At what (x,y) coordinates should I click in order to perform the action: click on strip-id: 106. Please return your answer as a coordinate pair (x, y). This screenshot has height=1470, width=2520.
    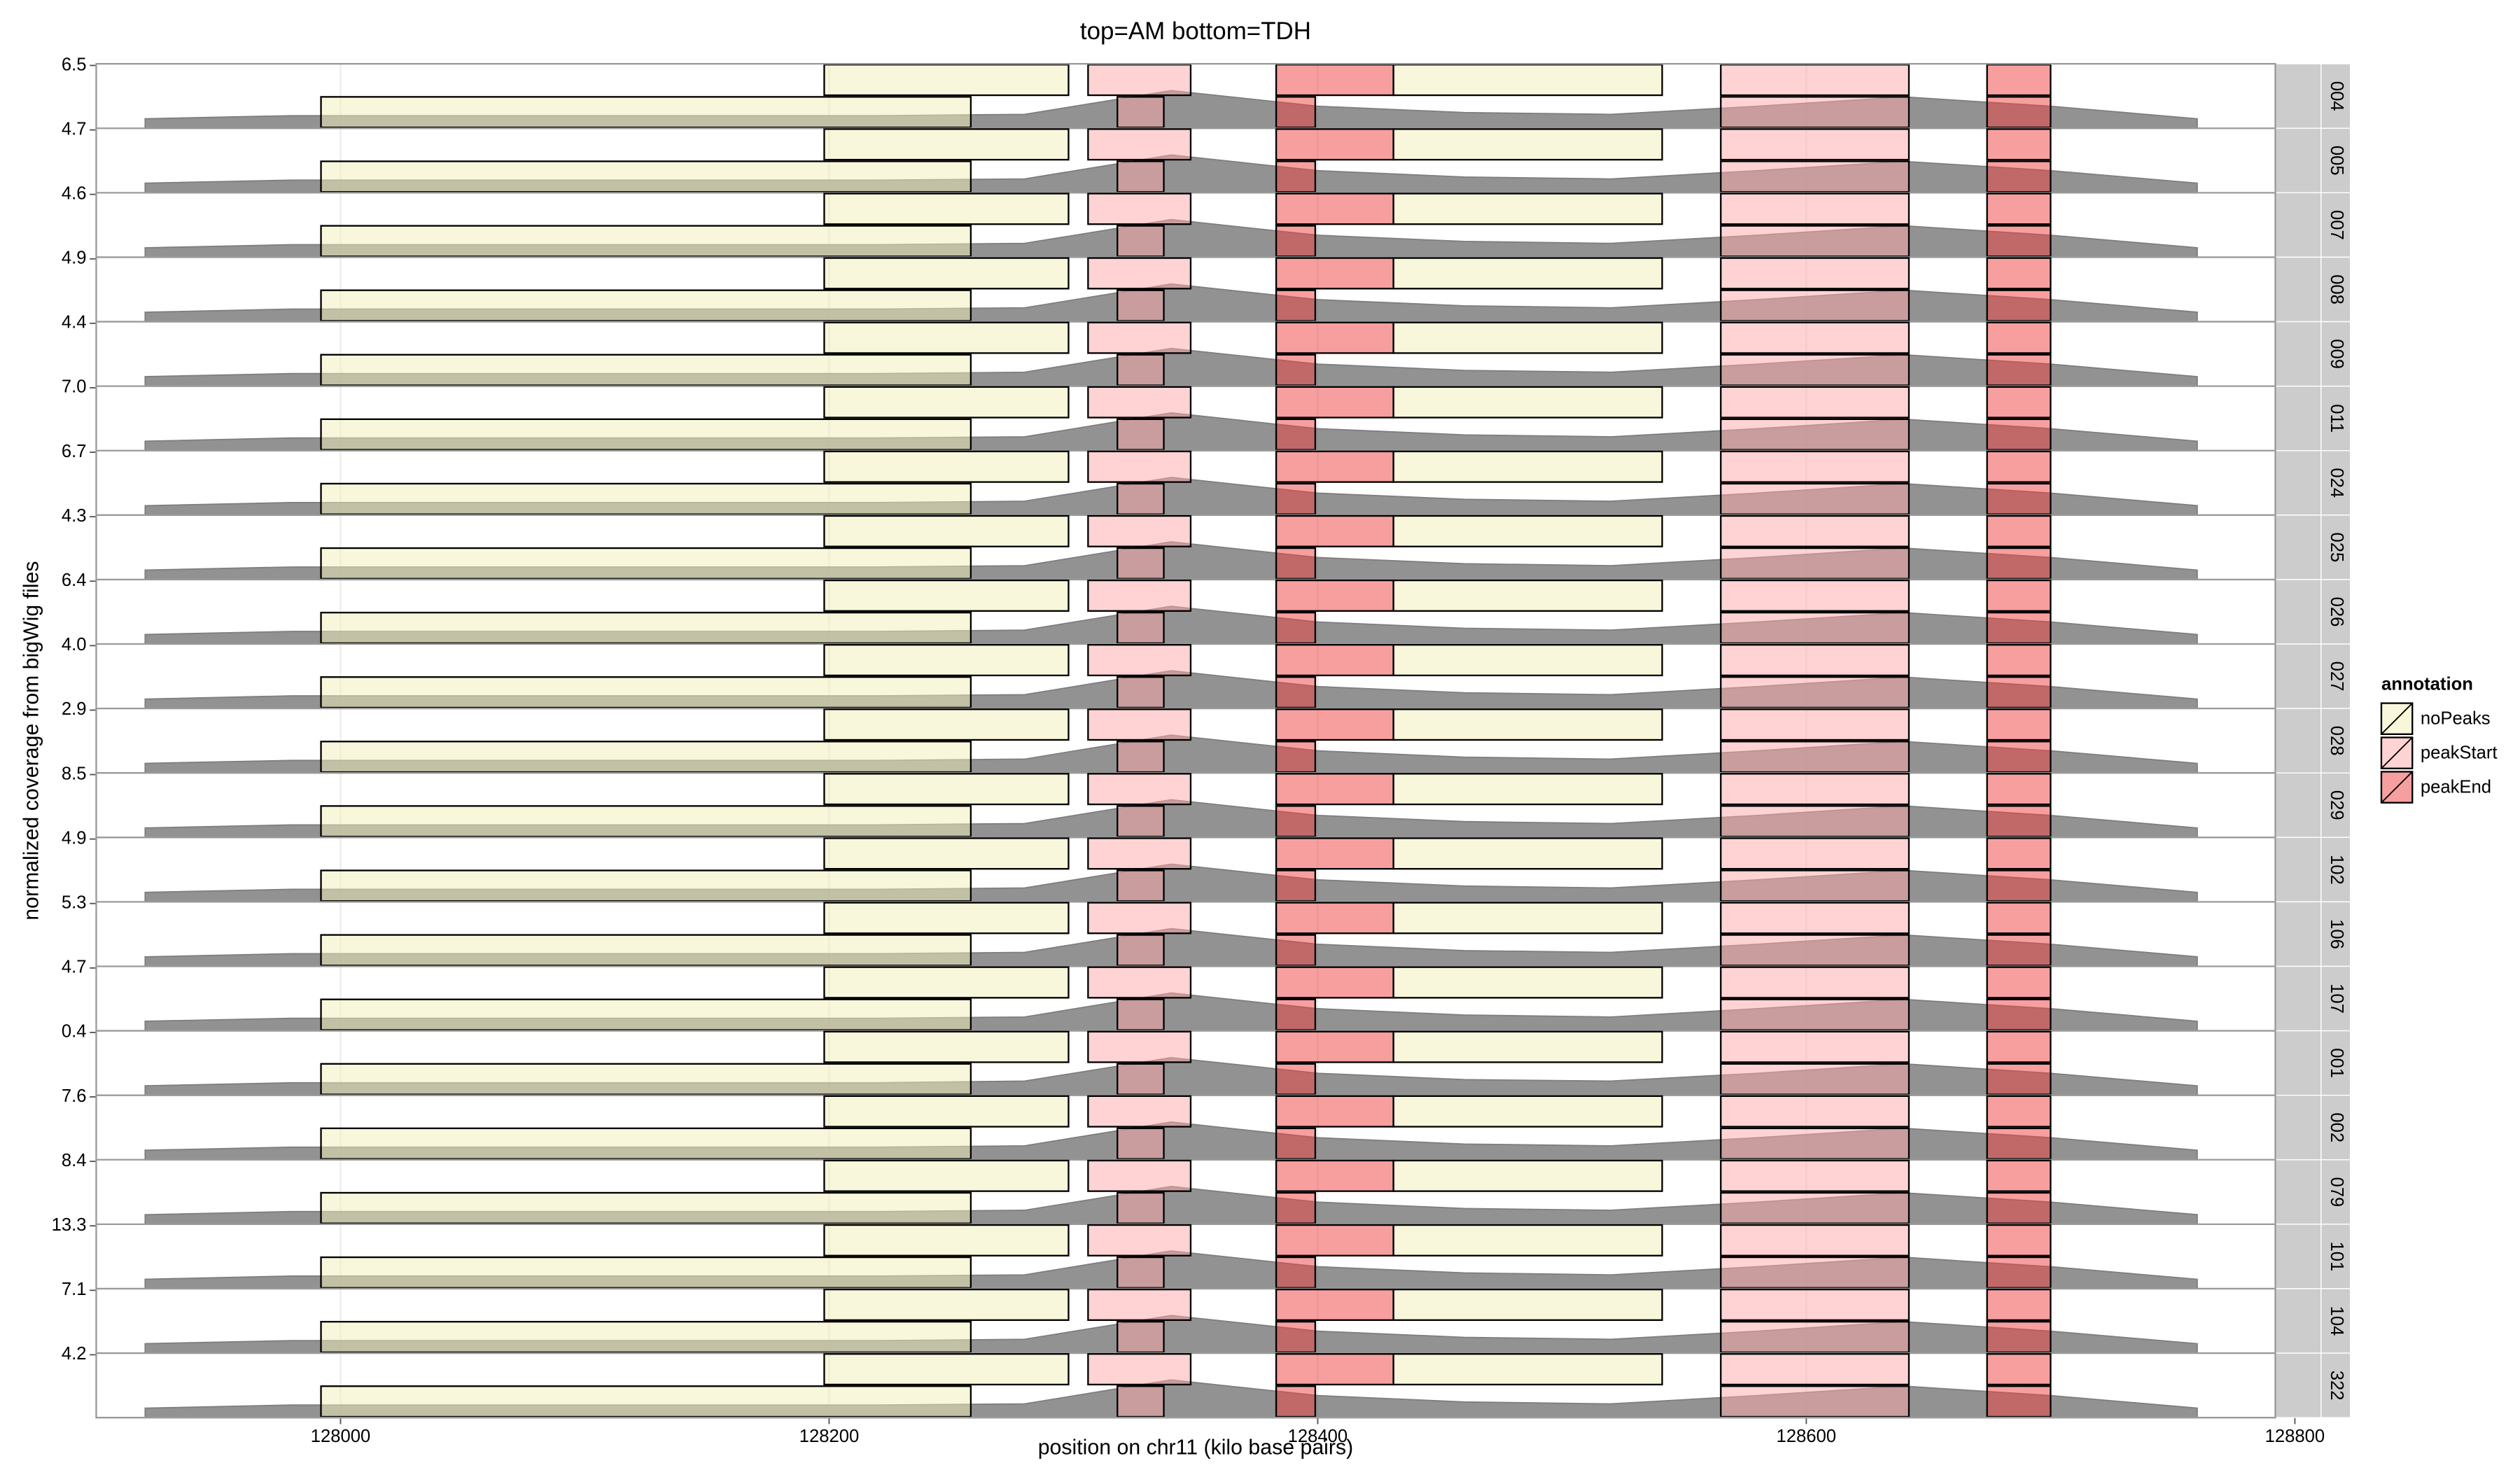
    Looking at the image, I should click on (2336, 934).